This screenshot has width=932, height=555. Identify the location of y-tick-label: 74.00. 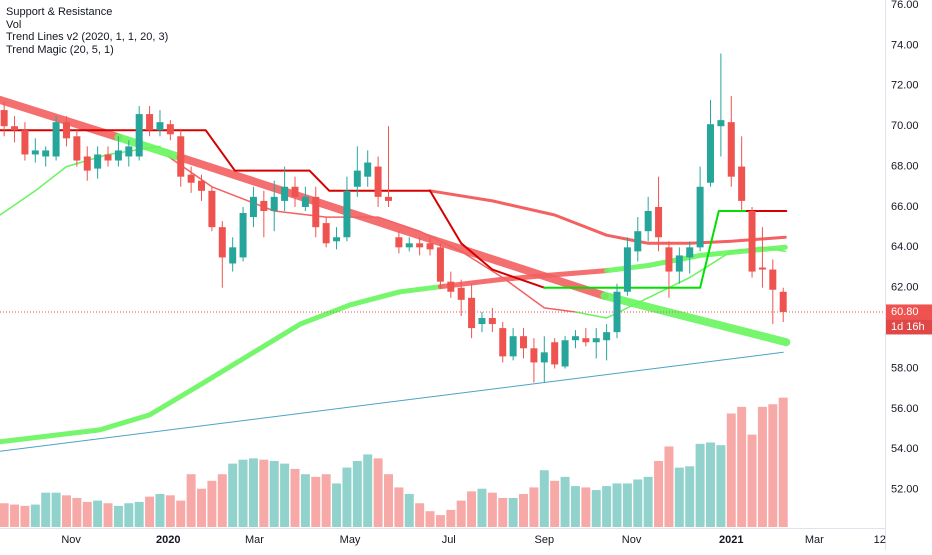
(905, 45).